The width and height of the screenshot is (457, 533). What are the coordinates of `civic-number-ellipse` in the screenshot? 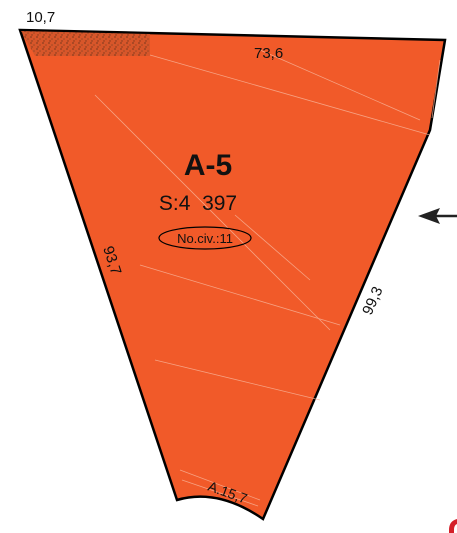 It's located at (205, 238).